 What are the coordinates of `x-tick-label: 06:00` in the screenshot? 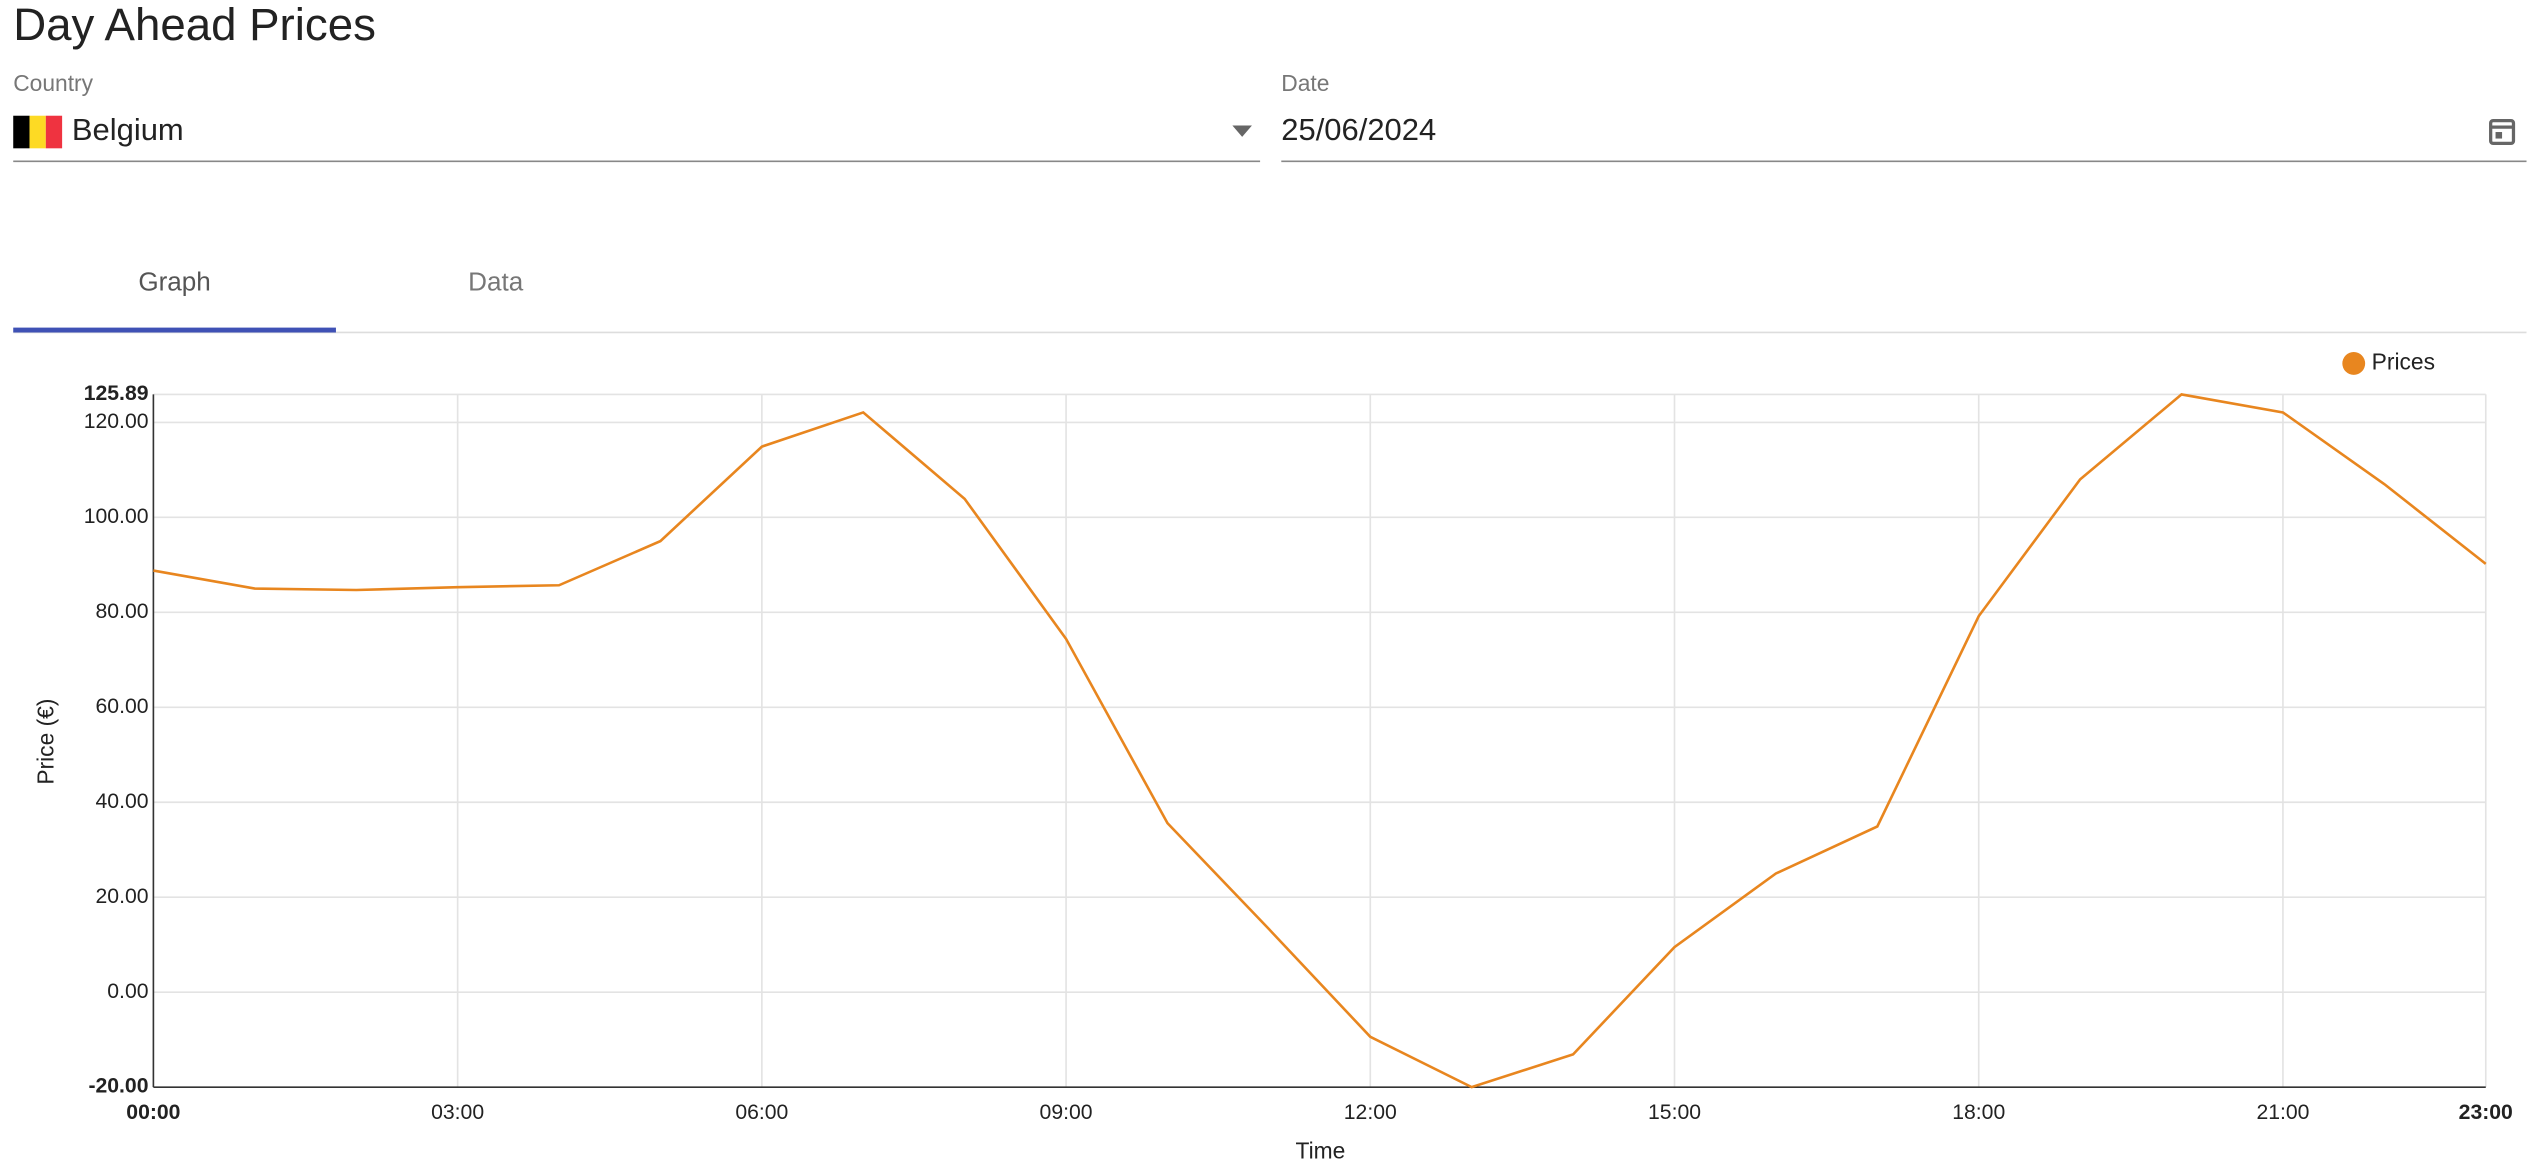 It's located at (761, 1112).